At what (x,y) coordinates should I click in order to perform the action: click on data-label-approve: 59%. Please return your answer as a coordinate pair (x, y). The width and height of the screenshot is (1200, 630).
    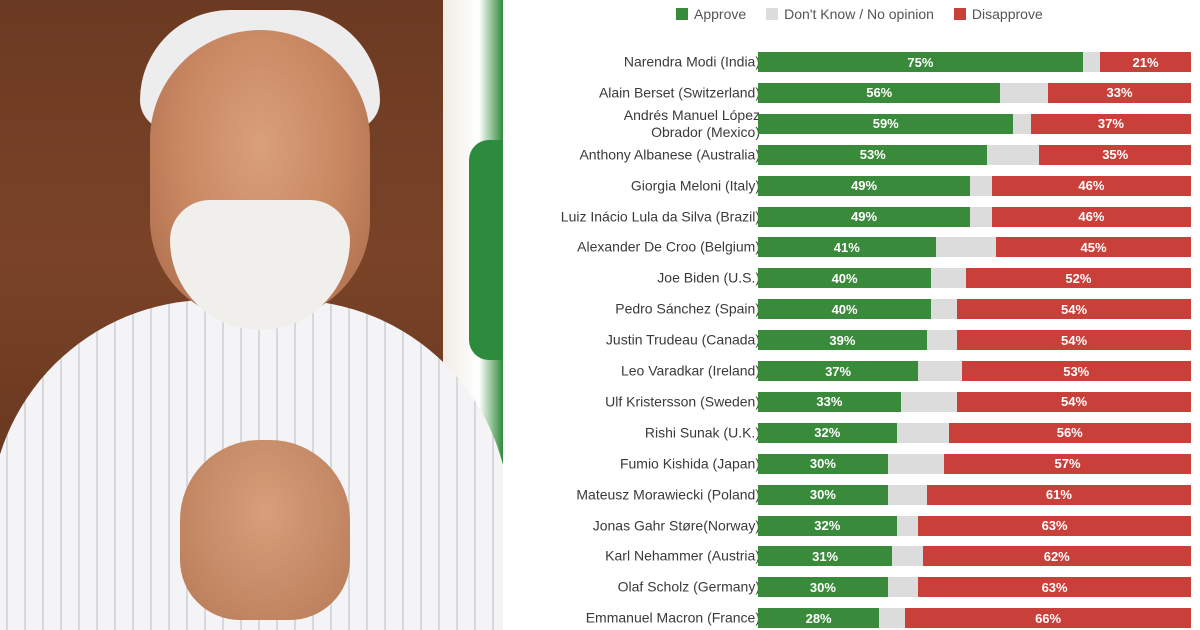
    Looking at the image, I should click on (885, 124).